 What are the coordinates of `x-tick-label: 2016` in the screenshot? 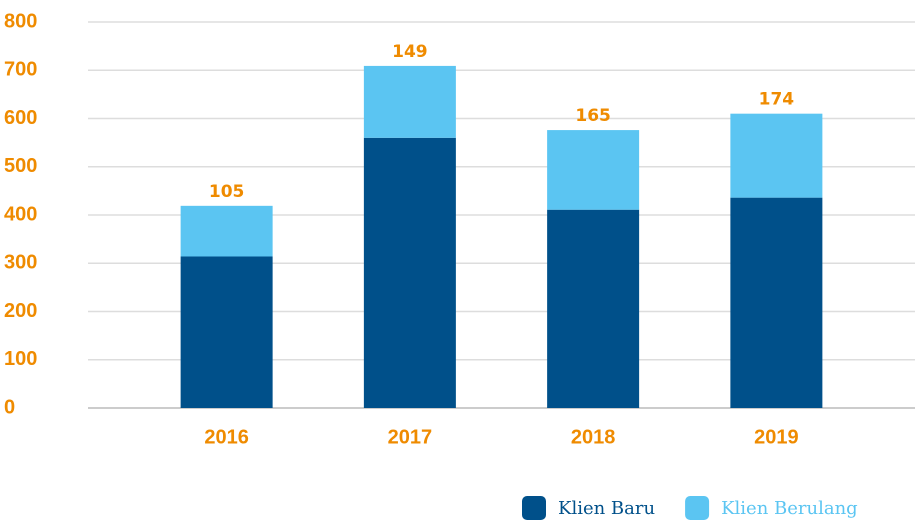 It's located at (226, 437).